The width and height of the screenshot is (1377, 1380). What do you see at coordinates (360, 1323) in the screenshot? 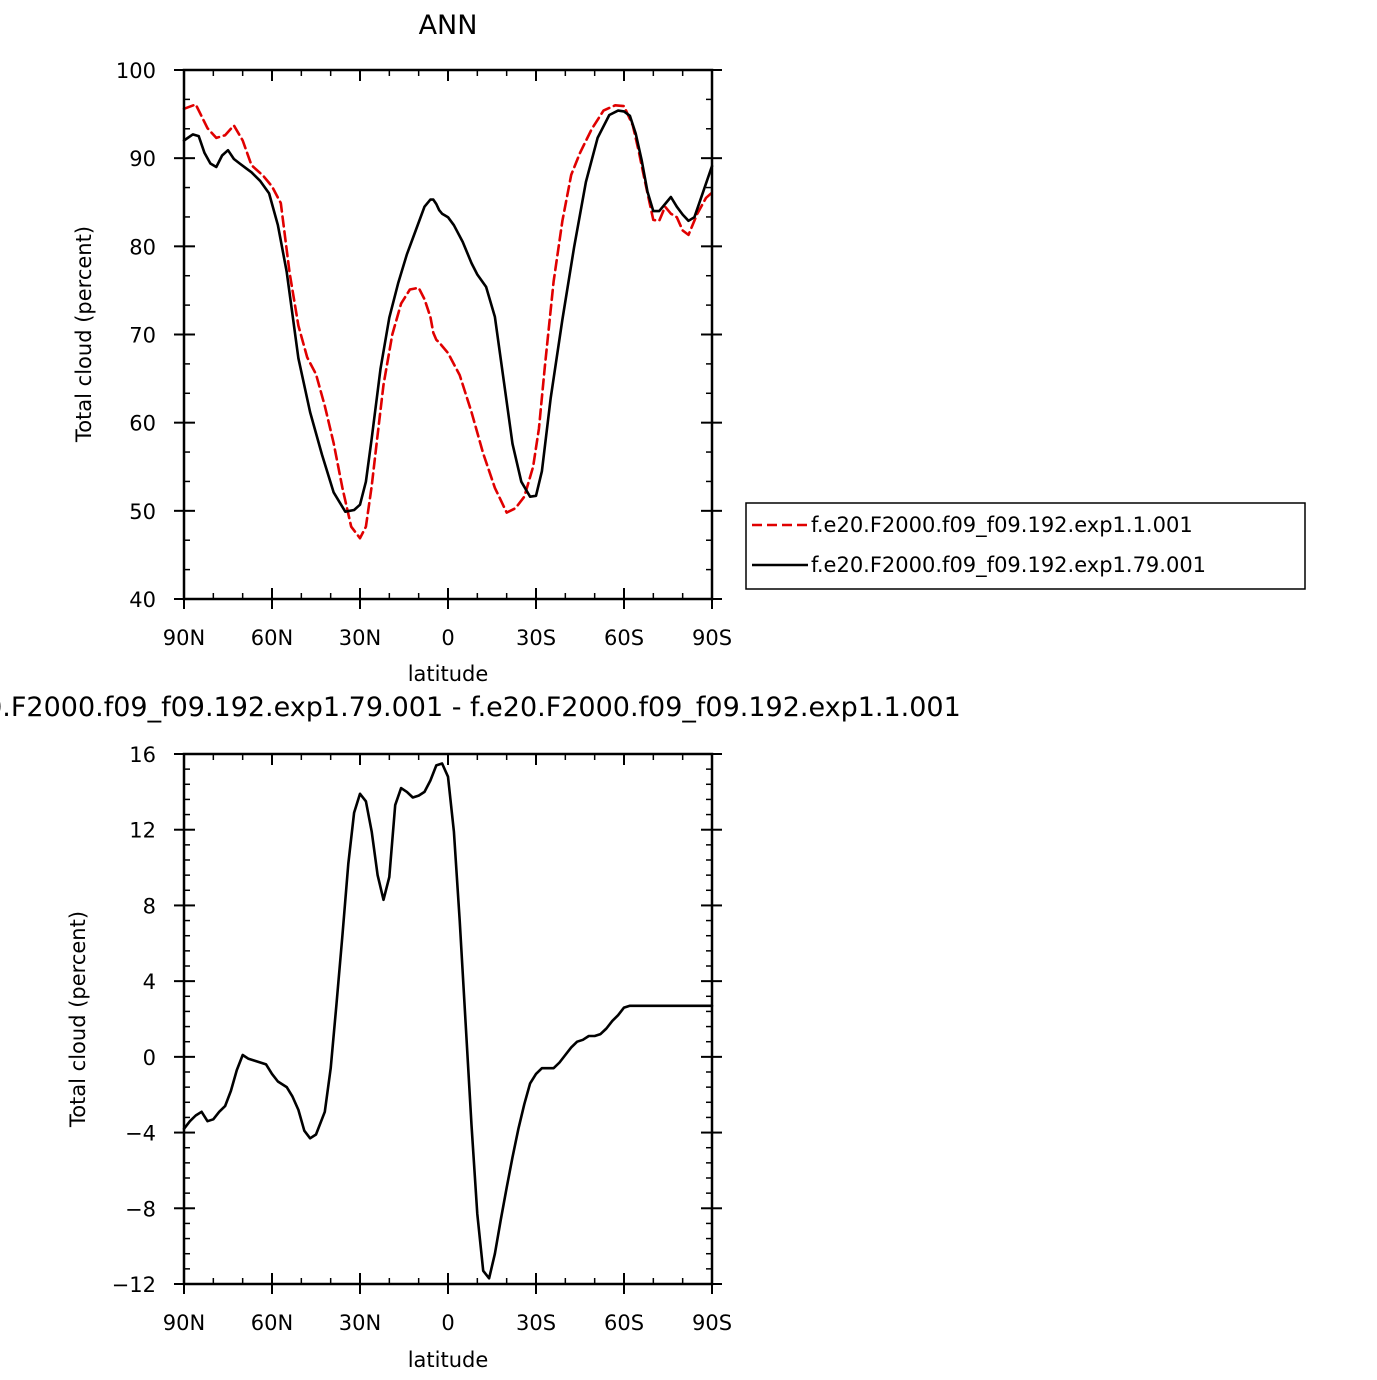
I see `bottom-x-tick-label: 30N` at bounding box center [360, 1323].